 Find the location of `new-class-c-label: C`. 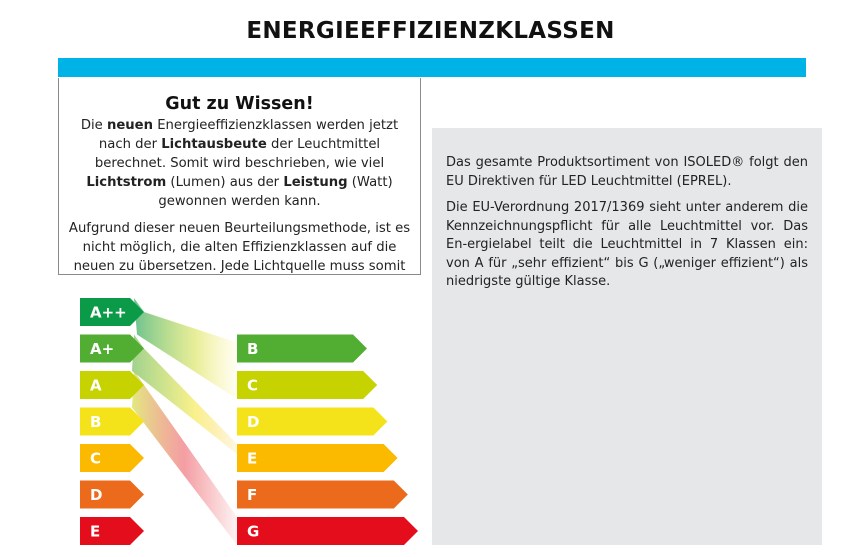

new-class-c-label: C is located at coordinates (252, 386).